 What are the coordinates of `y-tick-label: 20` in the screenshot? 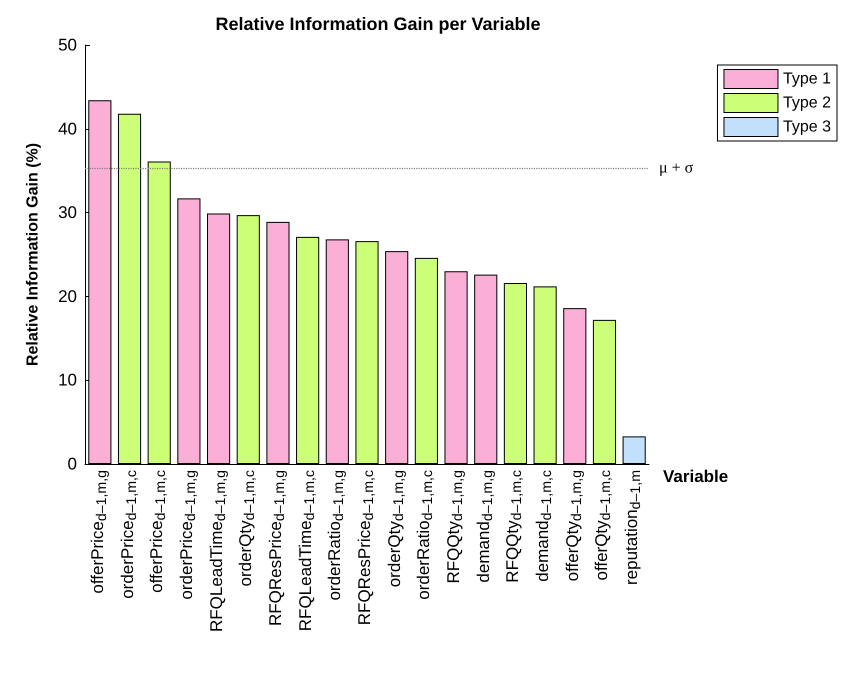 It's located at (67, 296).